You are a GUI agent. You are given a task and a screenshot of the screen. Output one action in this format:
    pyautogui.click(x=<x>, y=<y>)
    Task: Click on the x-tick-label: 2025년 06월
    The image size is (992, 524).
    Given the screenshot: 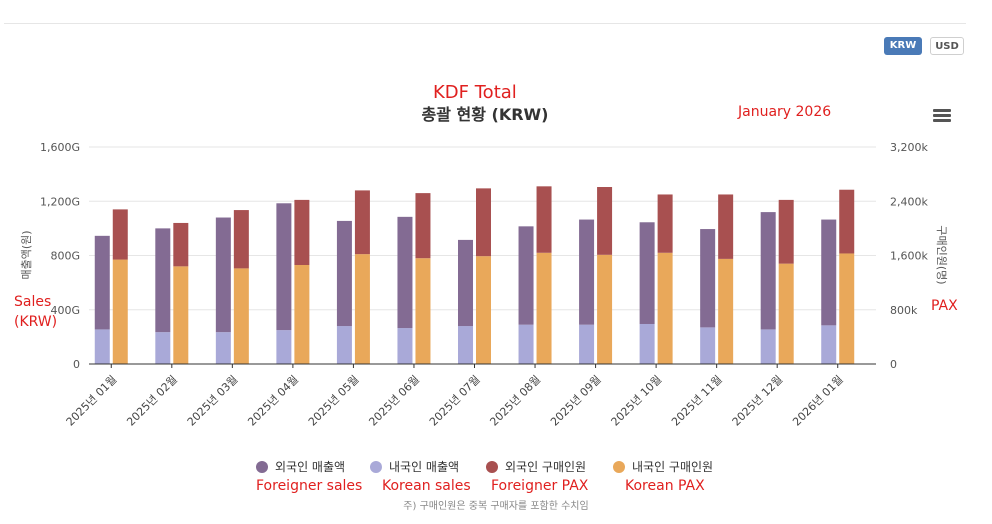 What is the action you would take?
    pyautogui.click(x=394, y=401)
    